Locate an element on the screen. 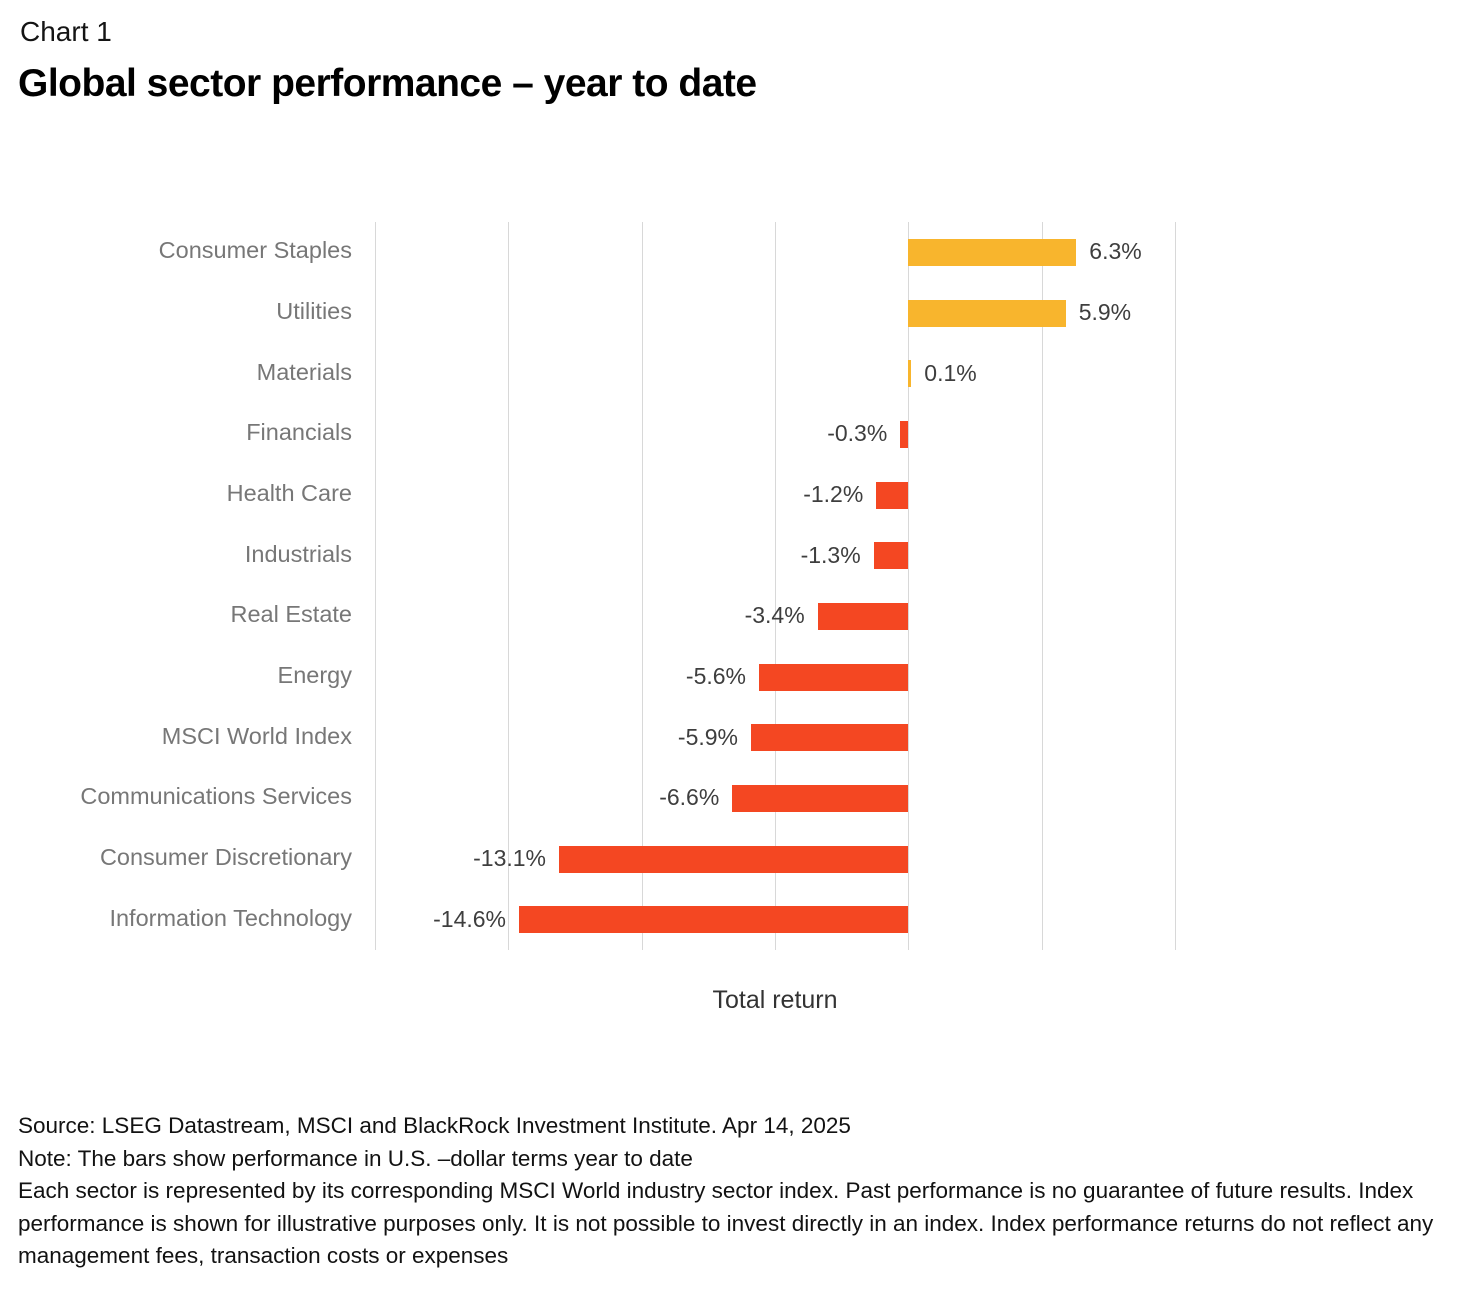 The height and width of the screenshot is (1290, 1484). category-label: Communications Services is located at coordinates (216, 796).